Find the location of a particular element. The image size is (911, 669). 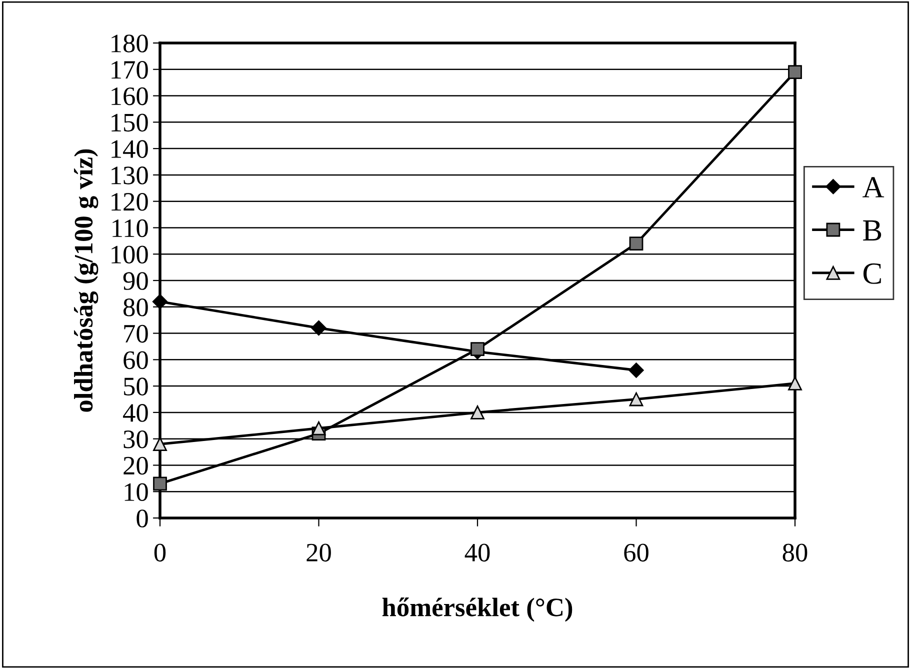

y-tick-label: 70 is located at coordinates (136, 333).